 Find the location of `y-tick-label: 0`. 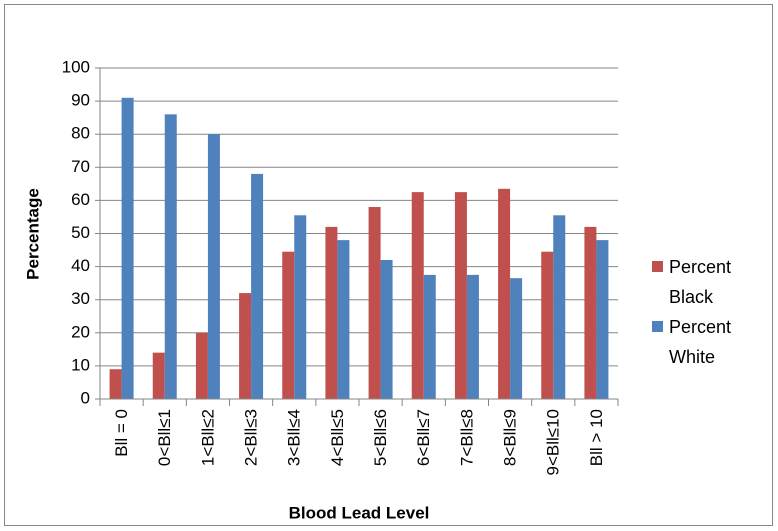

y-tick-label: 0 is located at coordinates (85, 397).